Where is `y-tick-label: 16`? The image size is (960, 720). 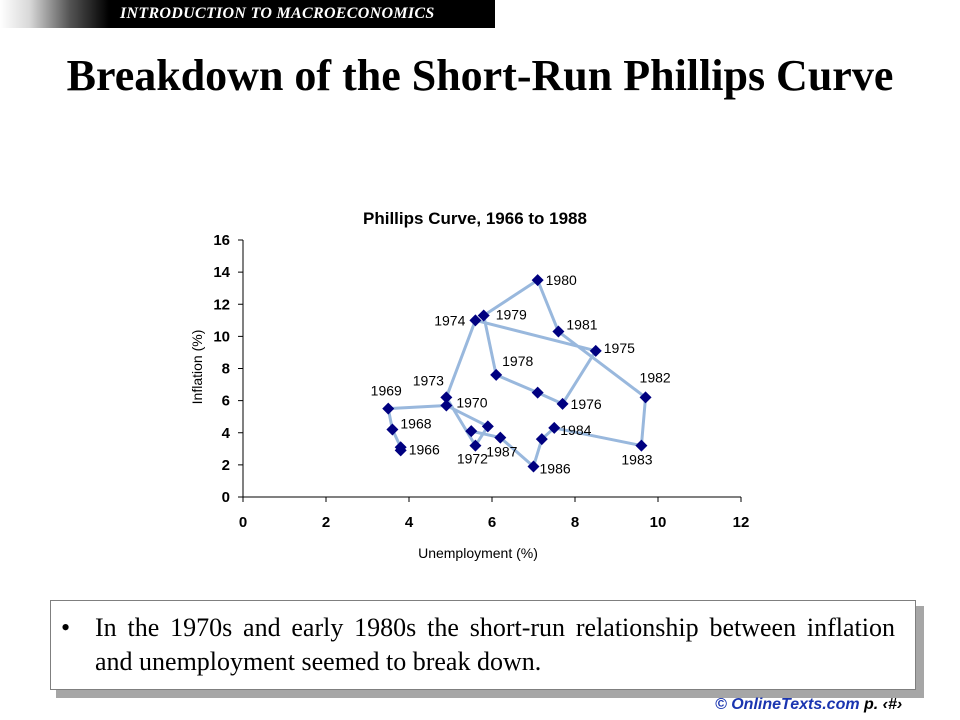
y-tick-label: 16 is located at coordinates (221, 240).